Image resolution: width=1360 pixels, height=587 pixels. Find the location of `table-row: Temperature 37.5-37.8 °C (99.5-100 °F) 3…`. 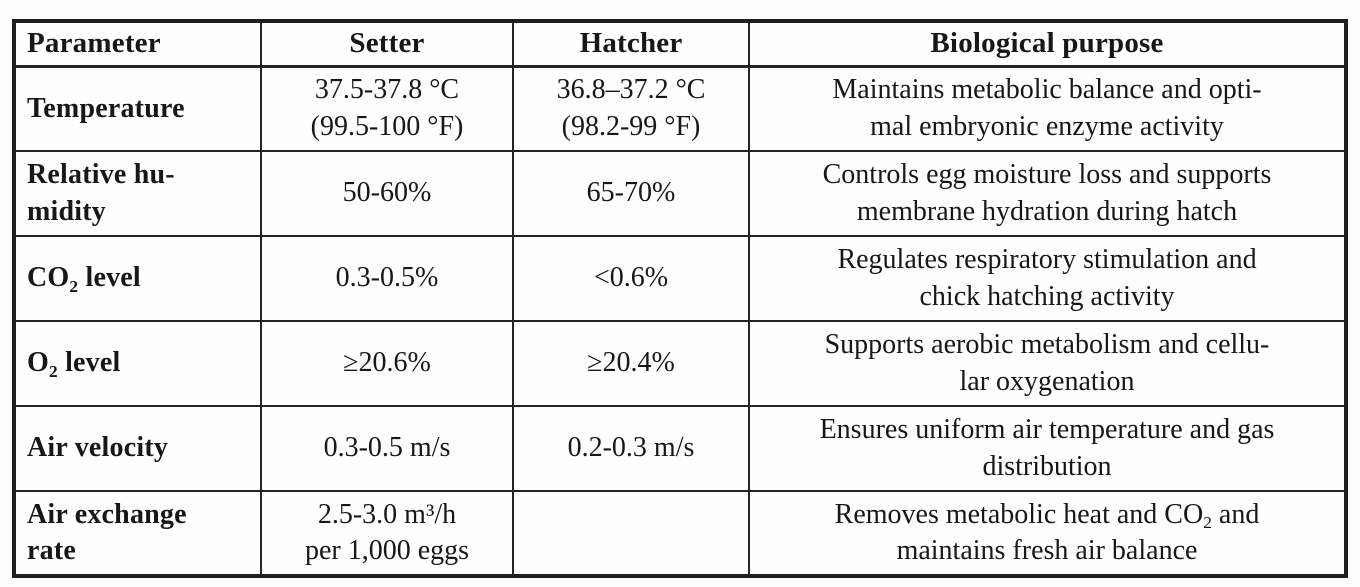

table-row: Temperature 37.5-37.8 °C (99.5-100 °F) 3… is located at coordinates (680, 108).